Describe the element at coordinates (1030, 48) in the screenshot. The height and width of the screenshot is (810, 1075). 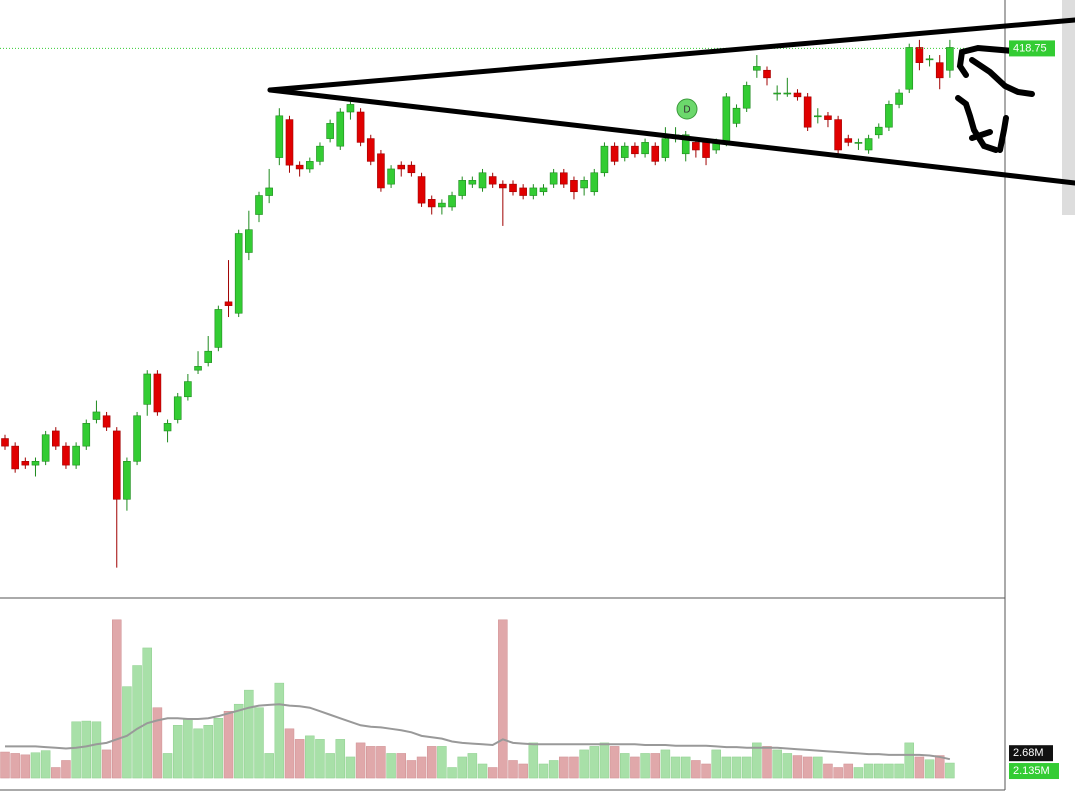
I see `last-price-label: 418.75` at that location.